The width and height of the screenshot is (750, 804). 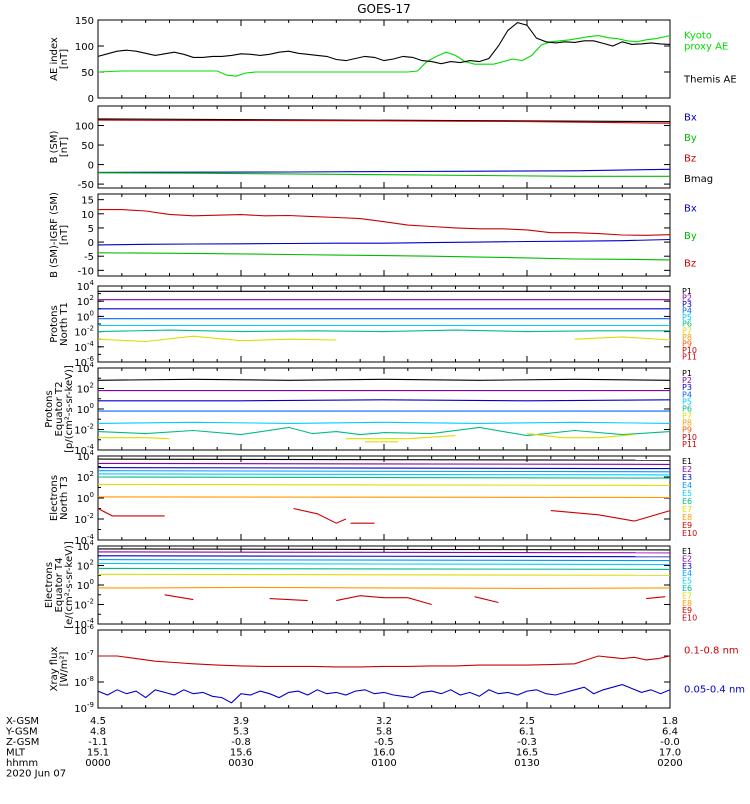 I want to click on legend-entry: P11, so click(x=689, y=444).